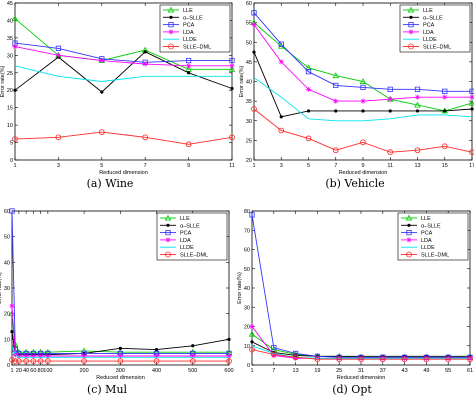 This screenshot has width=474, height=402. Describe the element at coordinates (471, 166) in the screenshot. I see `x-tick-label: 17` at that location.